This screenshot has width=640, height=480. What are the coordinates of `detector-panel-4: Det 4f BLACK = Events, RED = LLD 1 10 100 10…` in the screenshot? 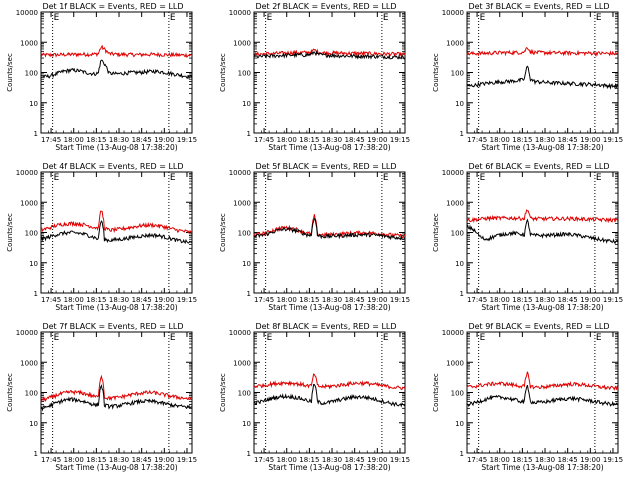 It's located at (101, 237).